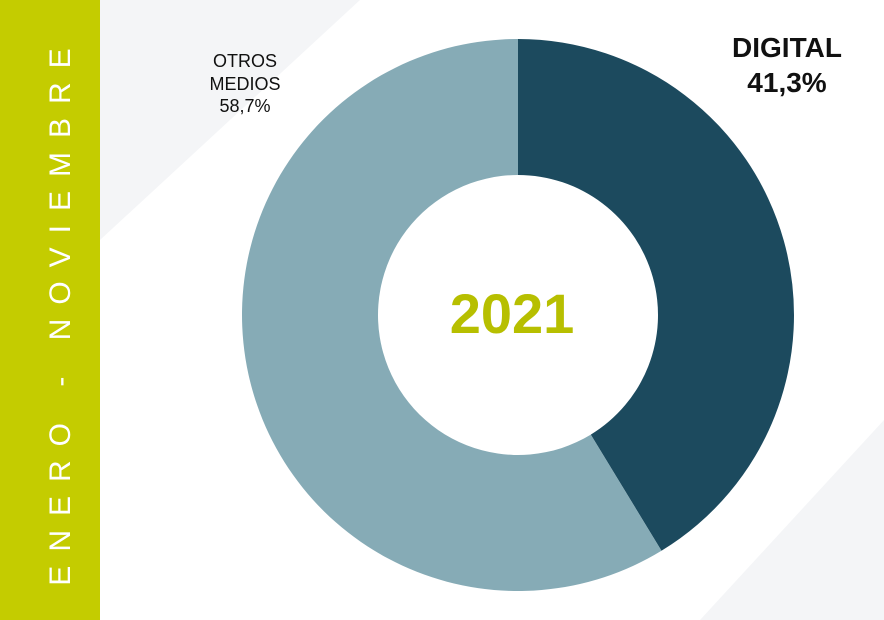 This screenshot has width=884, height=620. I want to click on slice-name: DIGITAL, so click(787, 47).